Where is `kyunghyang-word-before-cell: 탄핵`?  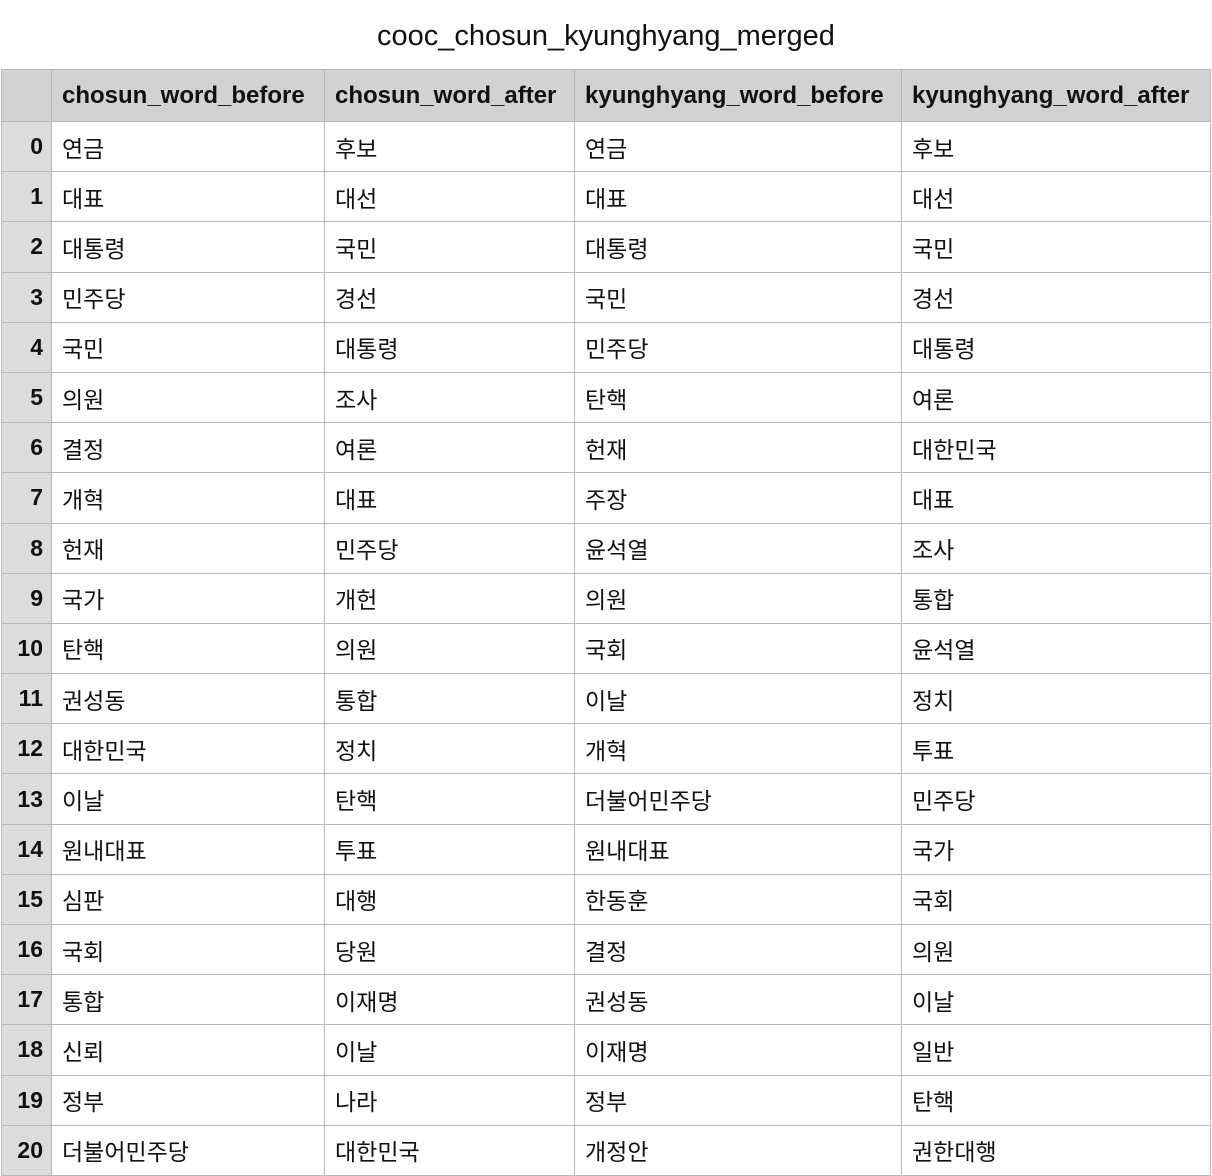
kyunghyang-word-before-cell: 탄핵 is located at coordinates (738, 397).